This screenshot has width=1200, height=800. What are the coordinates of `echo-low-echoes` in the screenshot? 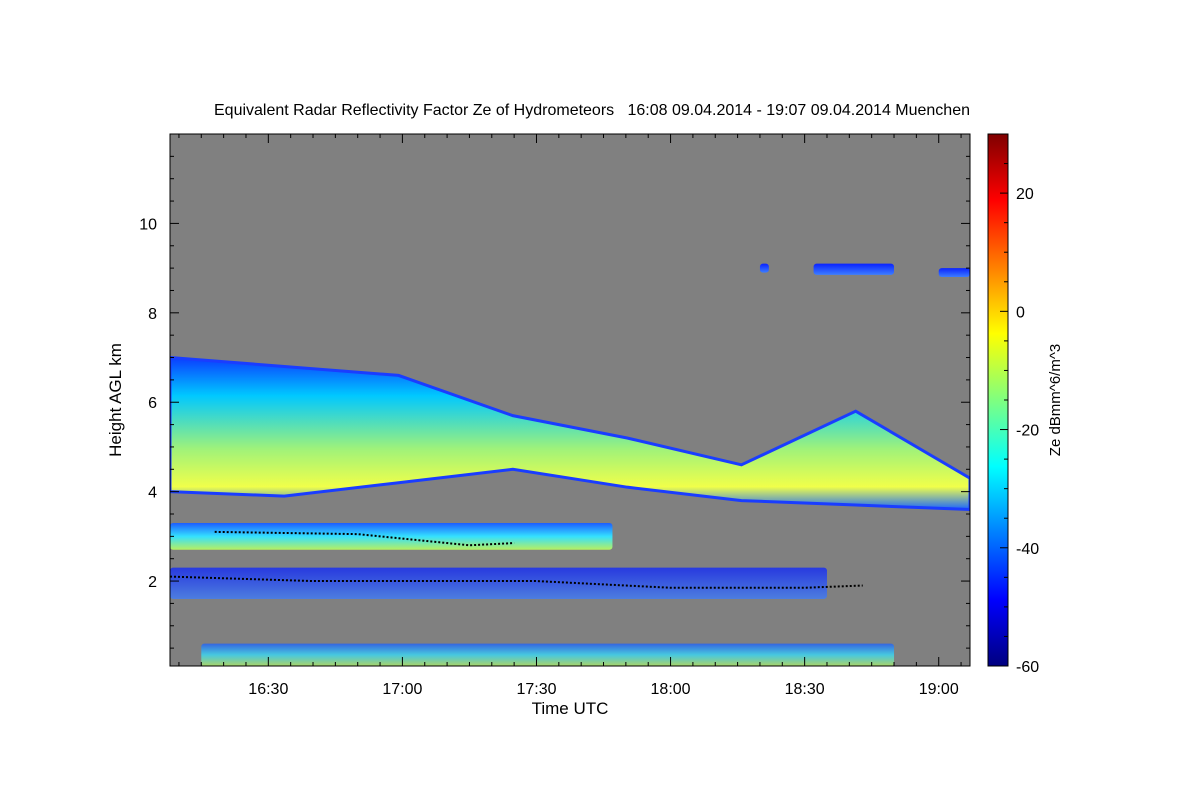 It's located at (498, 583).